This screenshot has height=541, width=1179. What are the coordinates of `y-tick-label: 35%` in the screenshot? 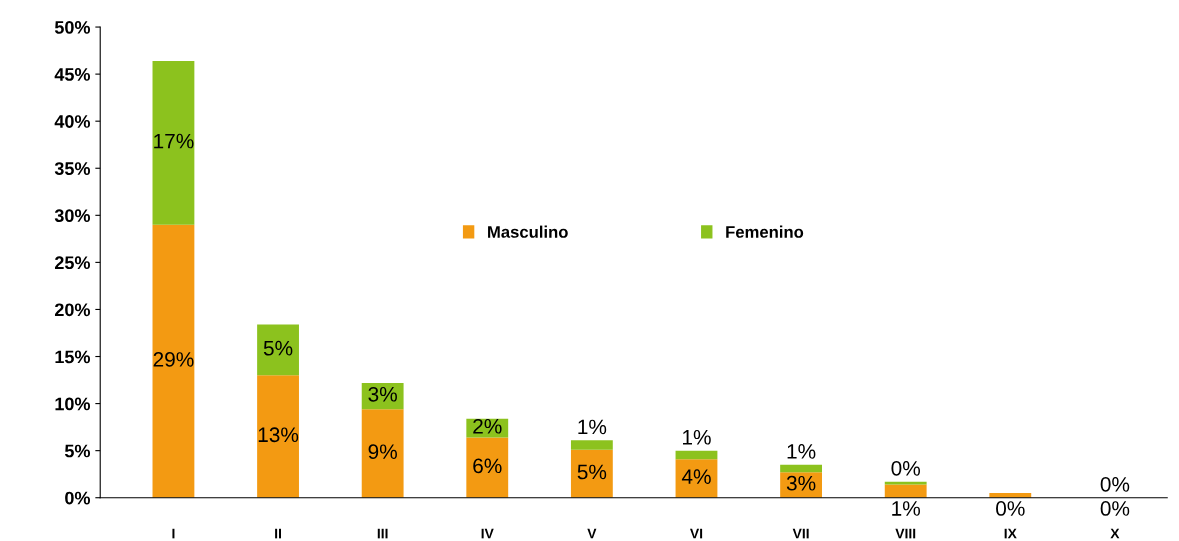 It's located at (72, 168).